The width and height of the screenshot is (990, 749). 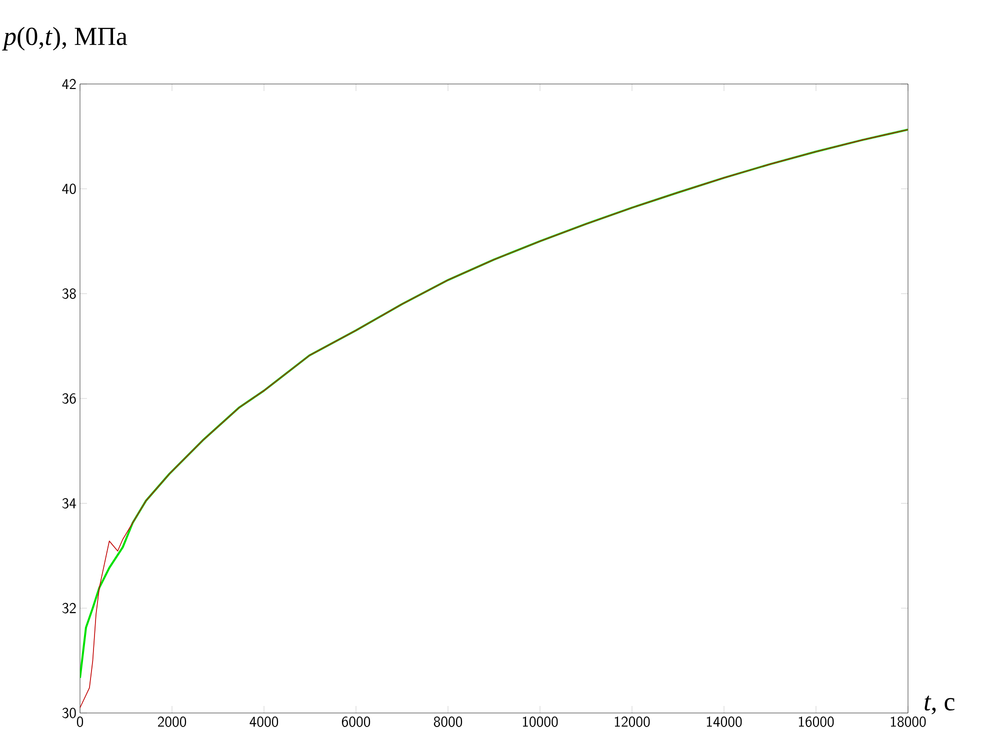 I want to click on y-tick-label: 30, so click(x=69, y=713).